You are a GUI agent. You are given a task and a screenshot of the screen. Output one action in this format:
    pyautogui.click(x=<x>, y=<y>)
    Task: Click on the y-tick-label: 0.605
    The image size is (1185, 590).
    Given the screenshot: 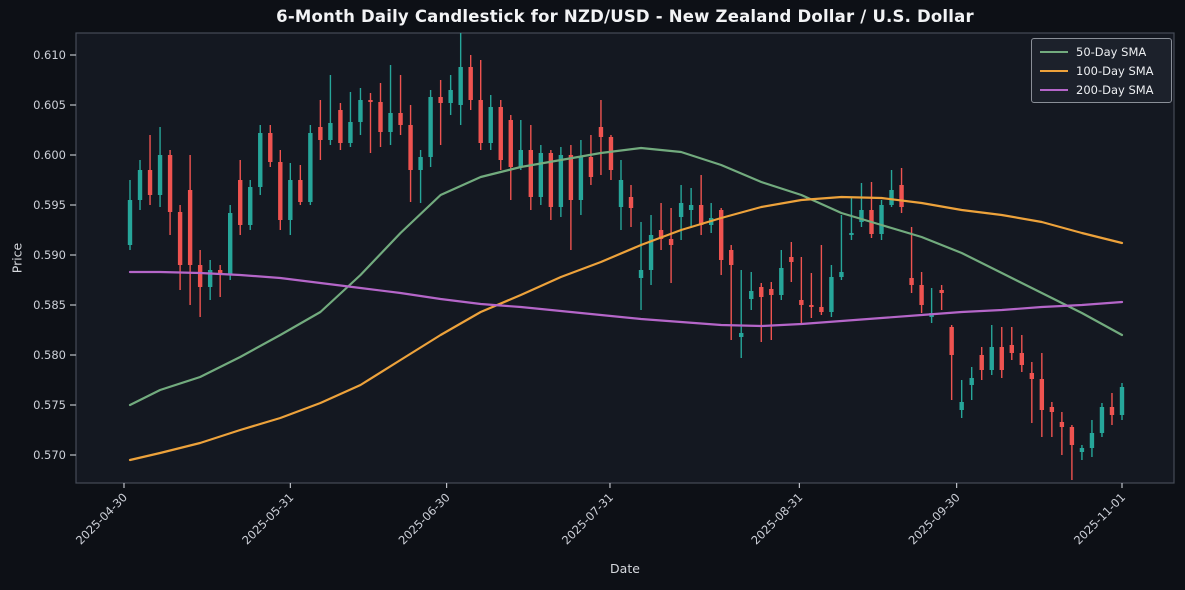 What is the action you would take?
    pyautogui.click(x=49, y=105)
    